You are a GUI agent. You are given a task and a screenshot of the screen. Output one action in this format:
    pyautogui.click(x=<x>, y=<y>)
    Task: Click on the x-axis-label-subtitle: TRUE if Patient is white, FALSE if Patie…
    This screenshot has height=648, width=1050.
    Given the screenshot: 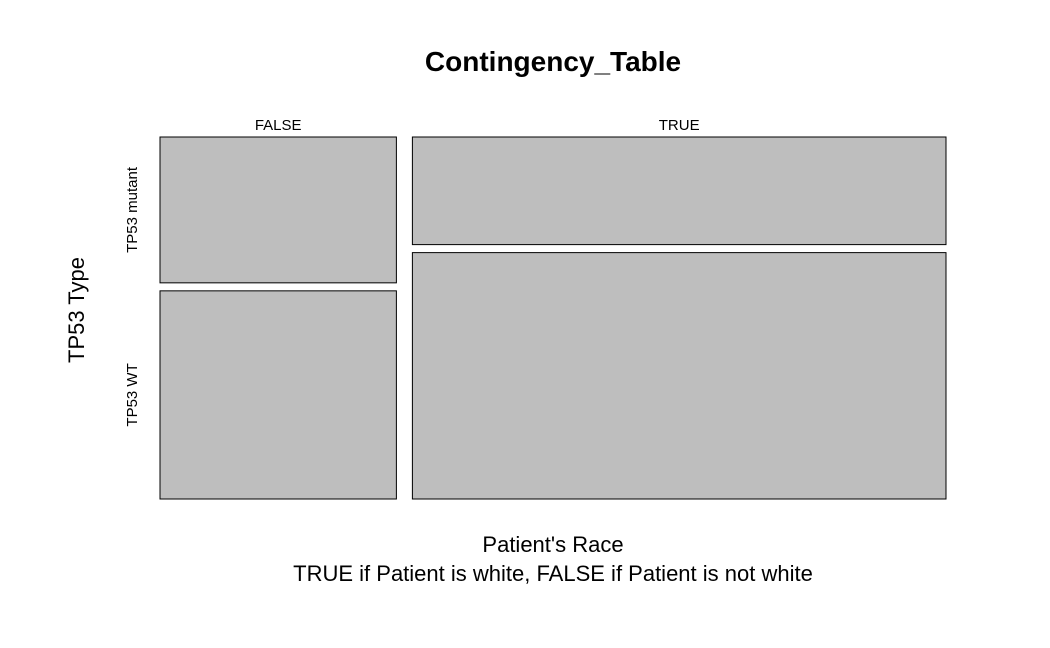 What is the action you would take?
    pyautogui.click(x=553, y=573)
    